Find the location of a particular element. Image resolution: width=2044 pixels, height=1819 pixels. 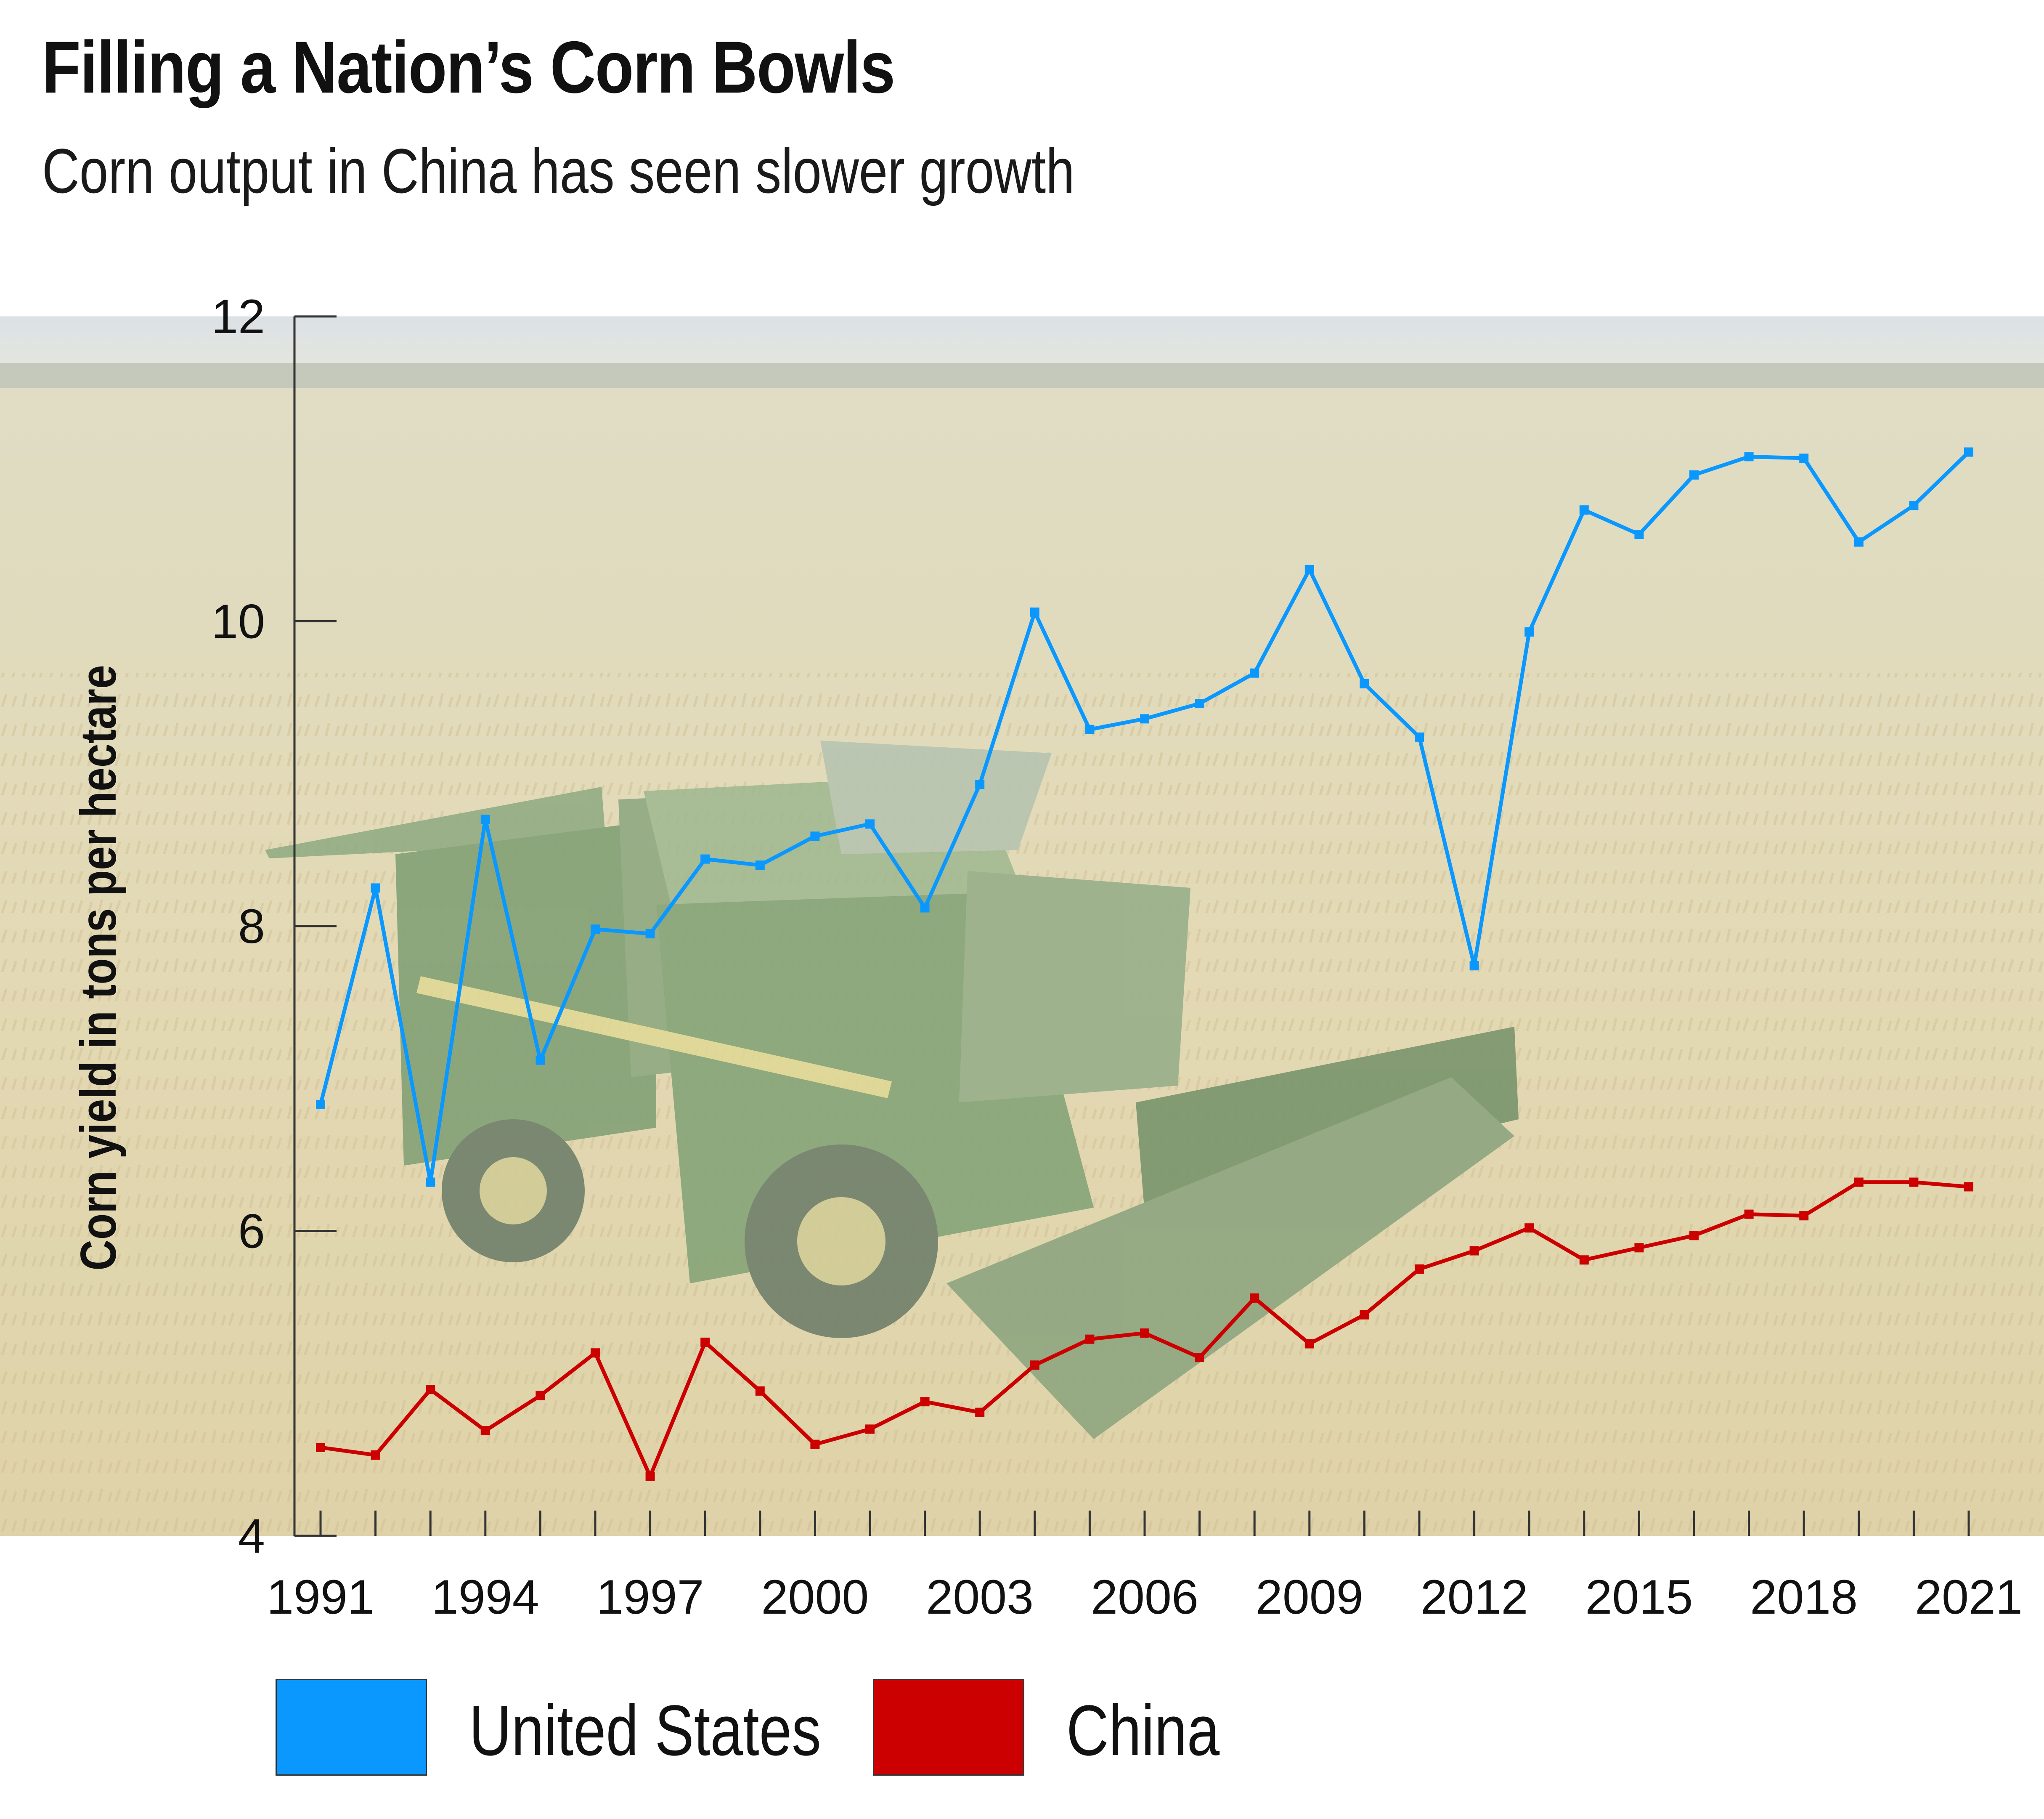

legend-swatch-united-states is located at coordinates (351, 1727).